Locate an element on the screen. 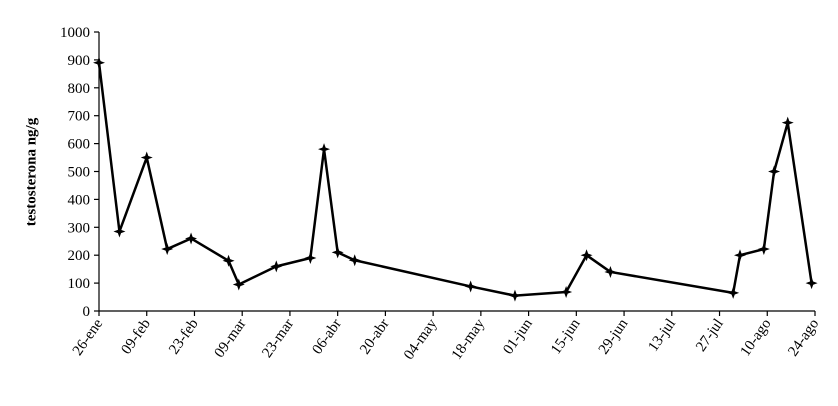  y-tick-label: 600 is located at coordinates (79, 145).